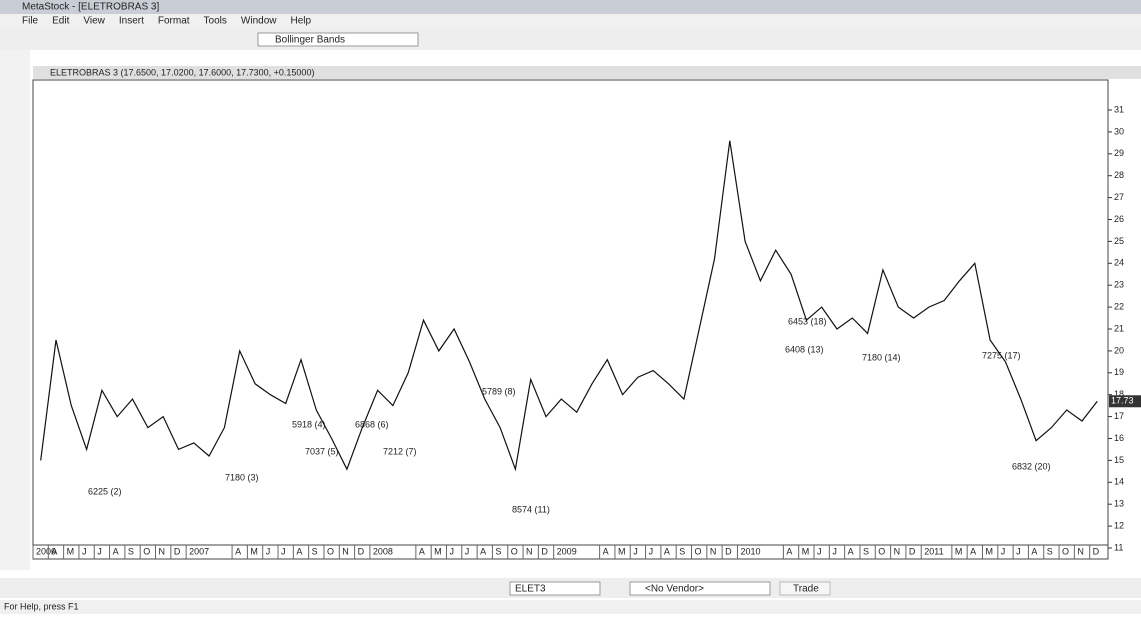 This screenshot has width=1141, height=619. I want to click on vendor-box, so click(700, 588).